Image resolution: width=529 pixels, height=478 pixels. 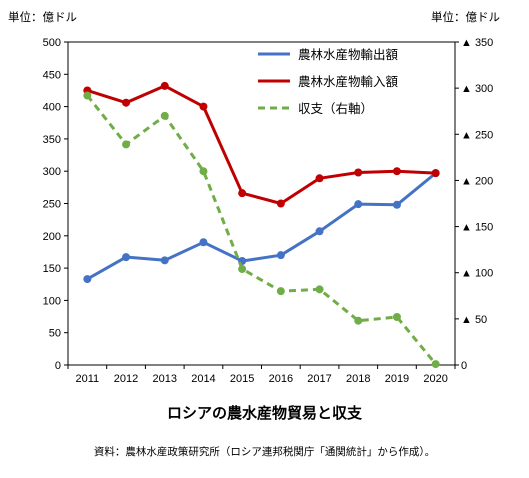 What do you see at coordinates (52, 43) in the screenshot?
I see `y-left-tick-label: 500` at bounding box center [52, 43].